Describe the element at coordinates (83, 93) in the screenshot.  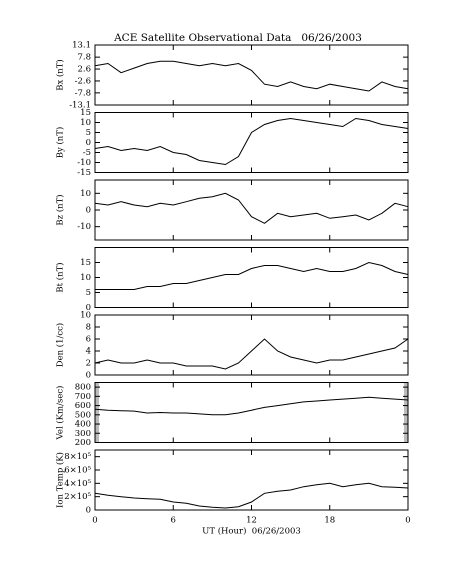
I see `y-tick-label: -7.8` at that location.